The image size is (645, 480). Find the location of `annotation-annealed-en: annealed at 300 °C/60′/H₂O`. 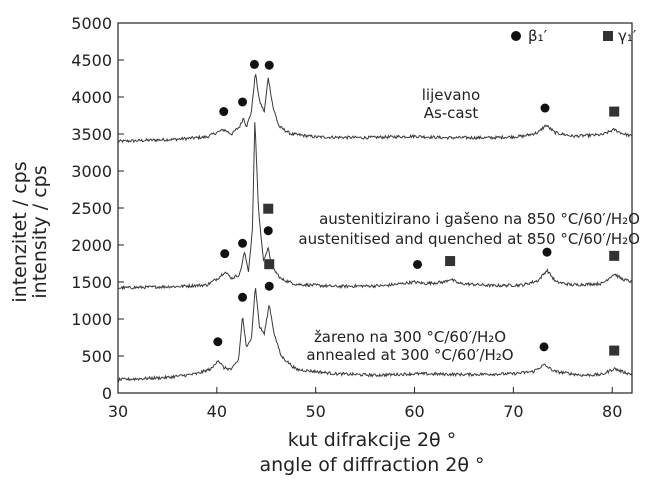

annotation-annealed-en: annealed at 300 °C/60′/H₂O is located at coordinates (409, 355).